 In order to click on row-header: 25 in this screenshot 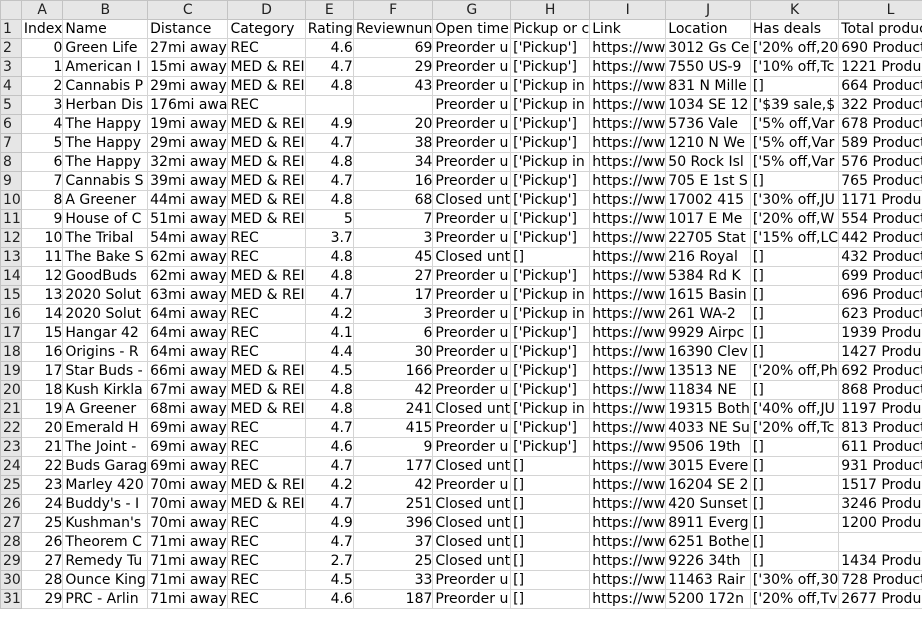, I will do `click(11, 485)`.